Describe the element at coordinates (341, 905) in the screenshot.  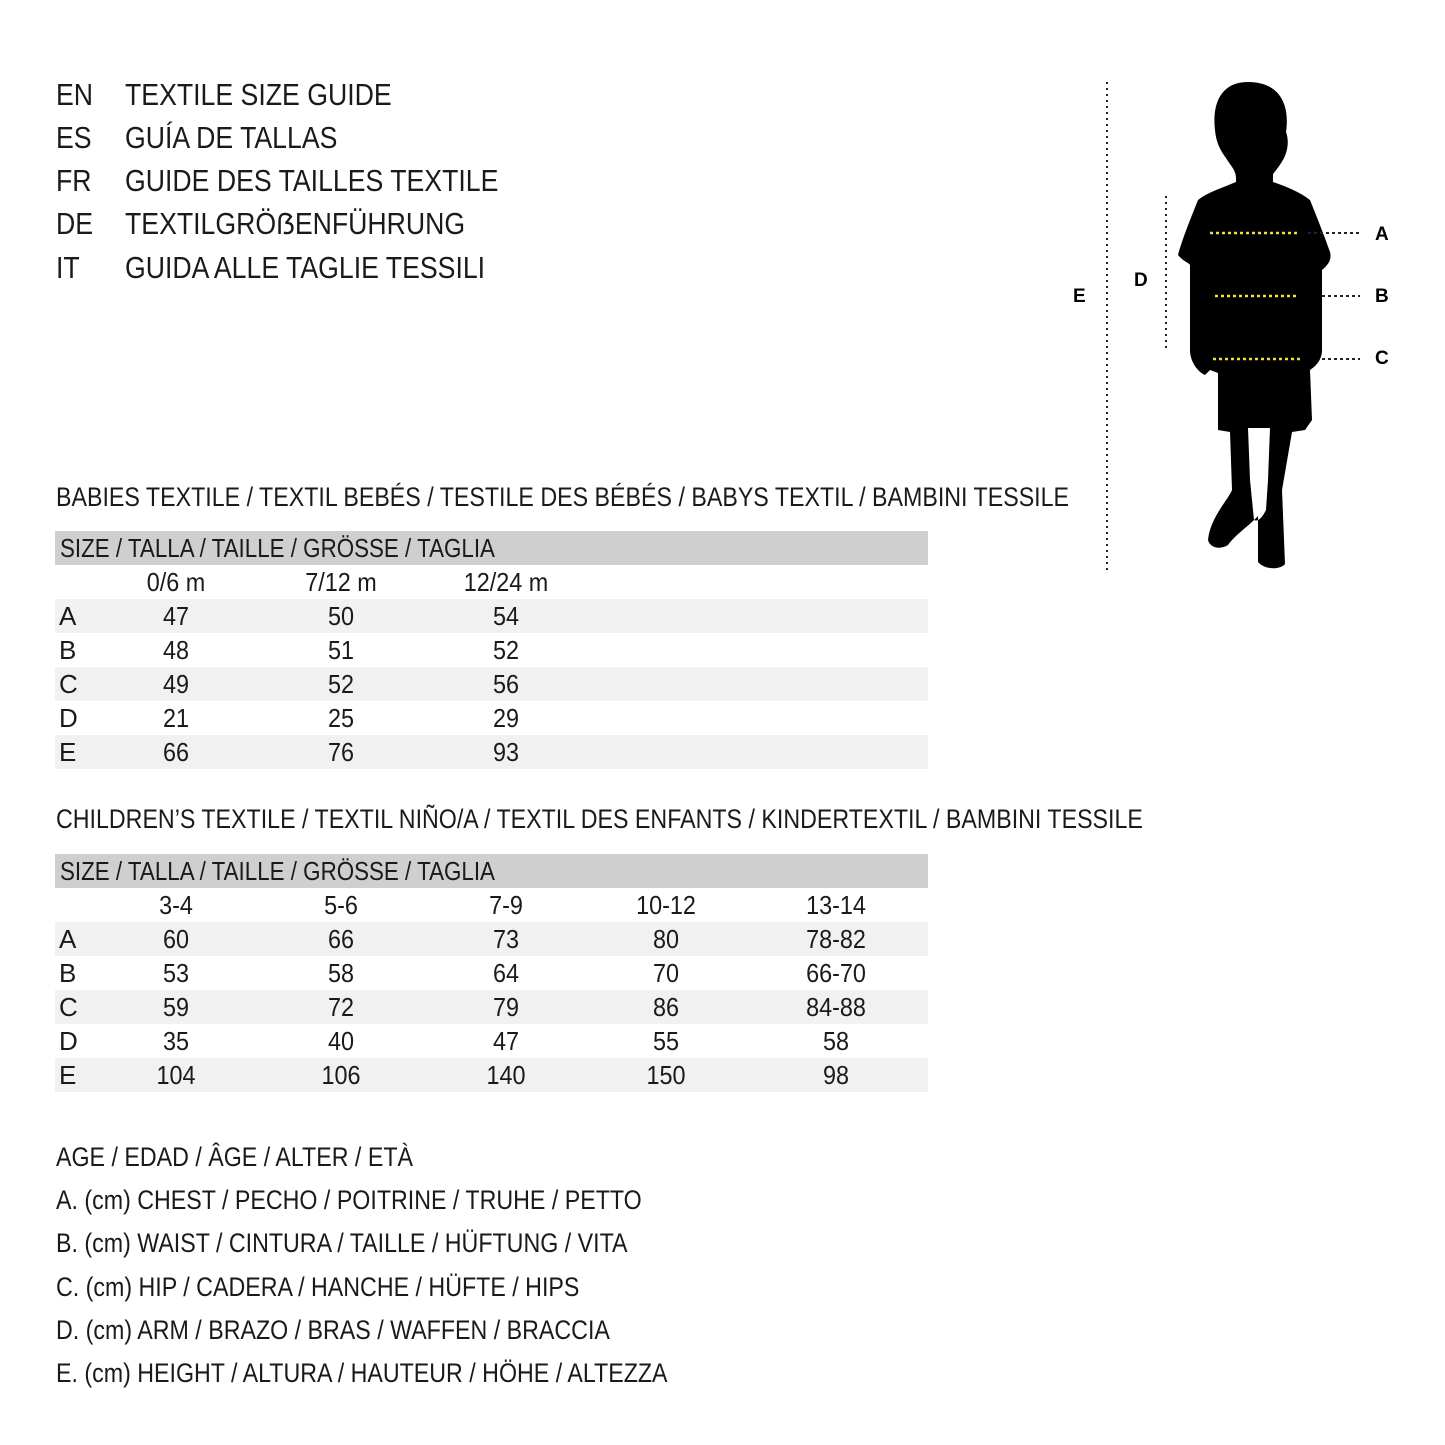
I see `column-header: 5-6` at that location.